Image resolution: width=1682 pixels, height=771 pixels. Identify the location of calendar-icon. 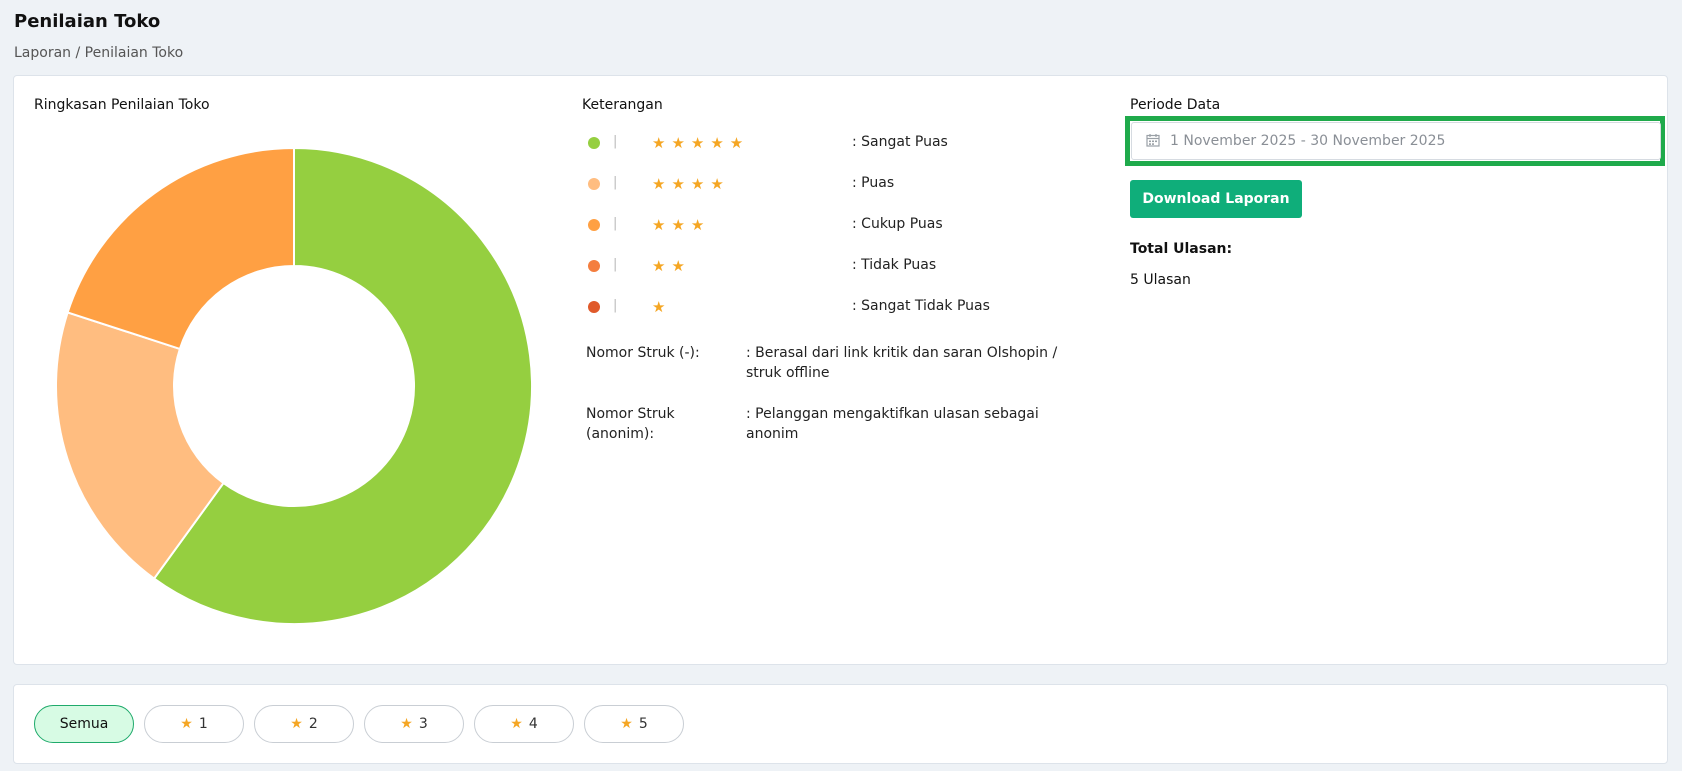
(1153, 140).